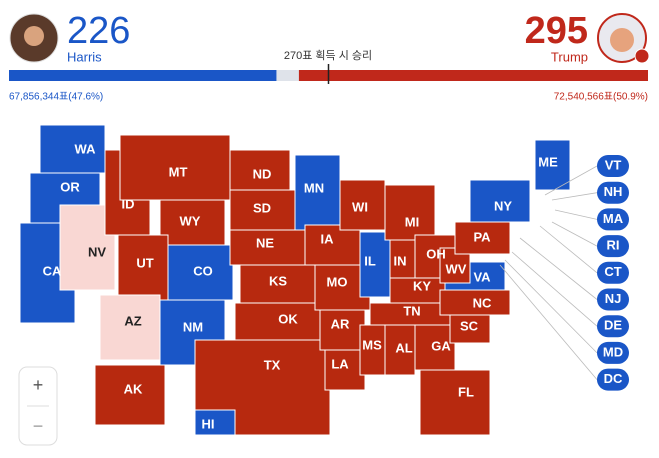 This screenshot has height=458, width=659. I want to click on state-label: KS, so click(278, 280).